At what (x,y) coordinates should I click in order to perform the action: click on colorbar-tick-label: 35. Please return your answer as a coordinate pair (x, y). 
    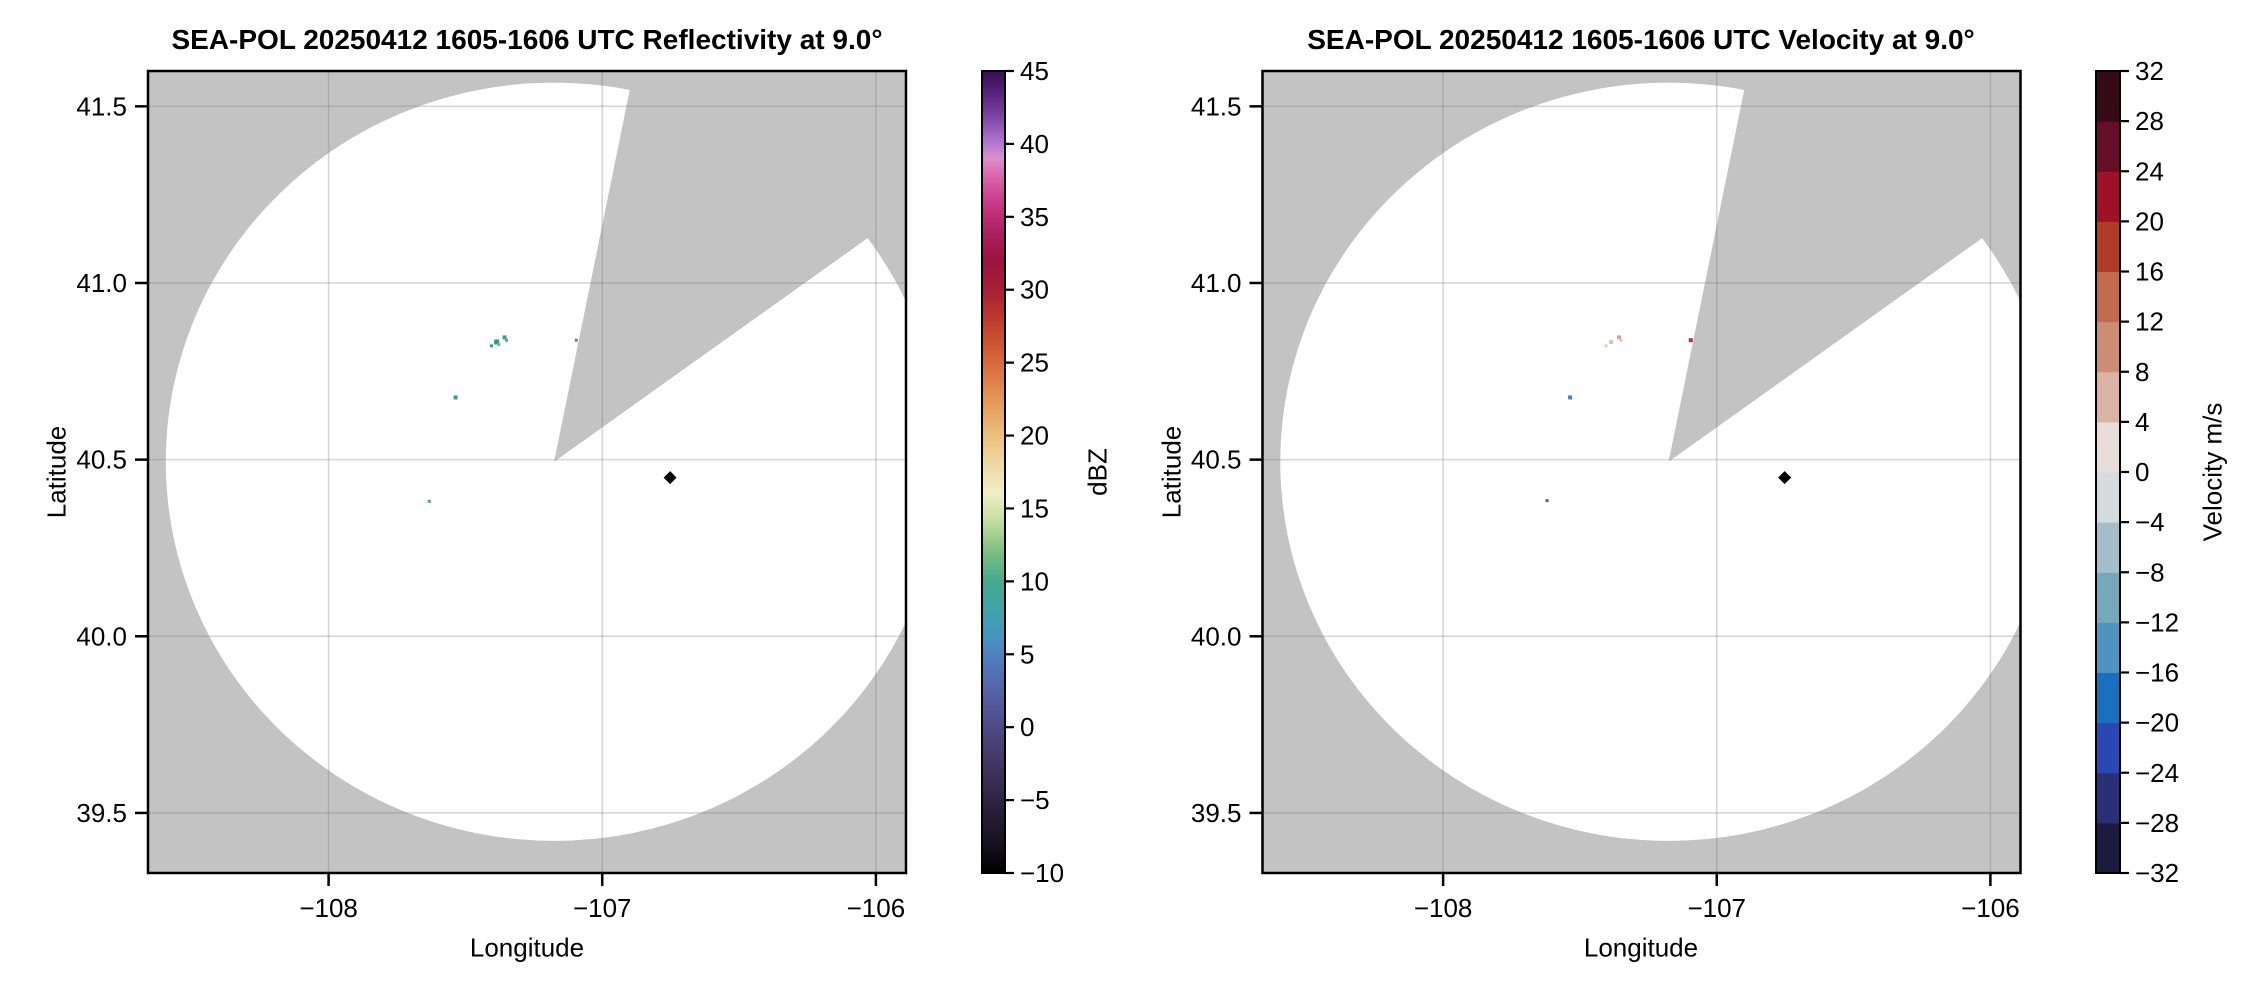
    Looking at the image, I should click on (1034, 217).